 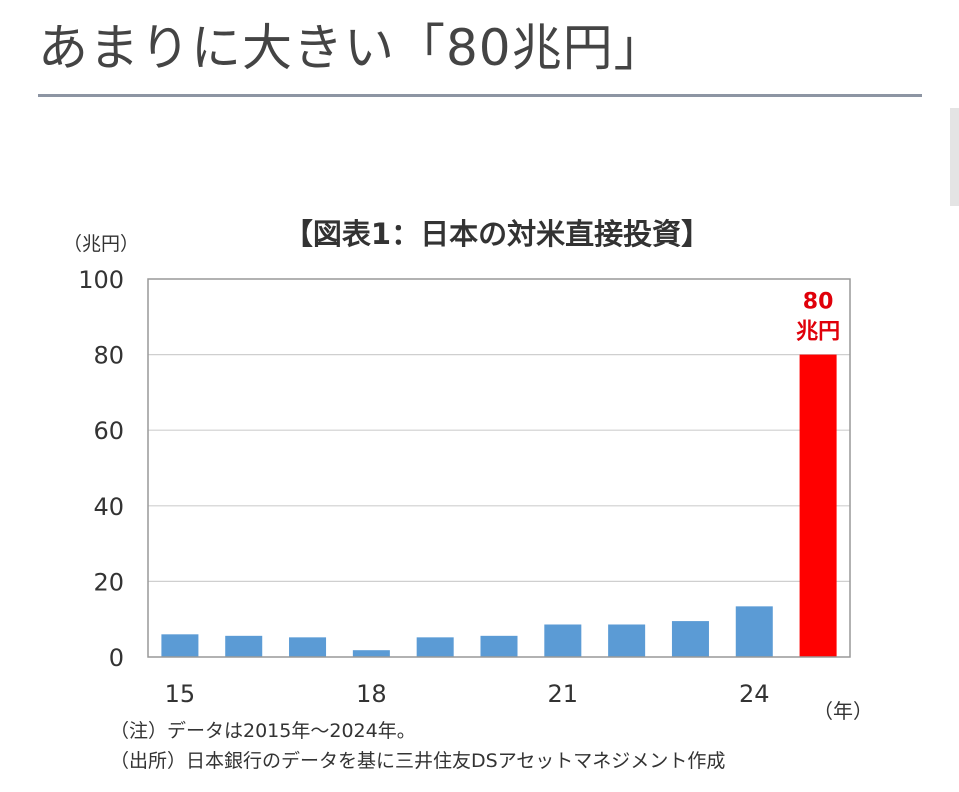 What do you see at coordinates (116, 658) in the screenshot?
I see `y-tick-label: 0` at bounding box center [116, 658].